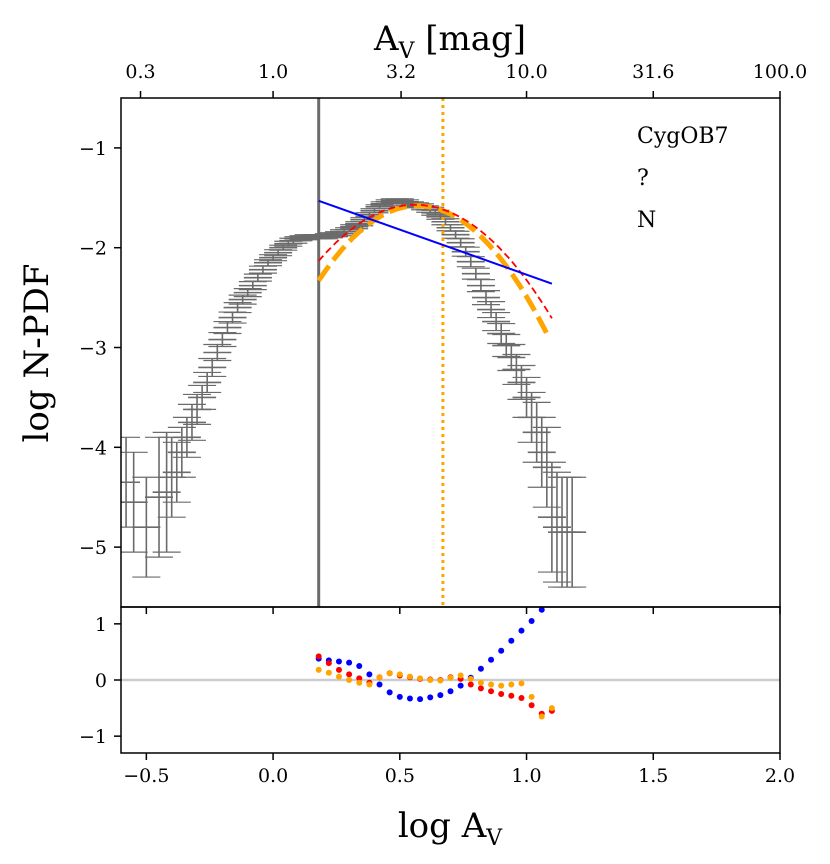  I want to click on residual-y-tick-label: 0, so click(101, 681).